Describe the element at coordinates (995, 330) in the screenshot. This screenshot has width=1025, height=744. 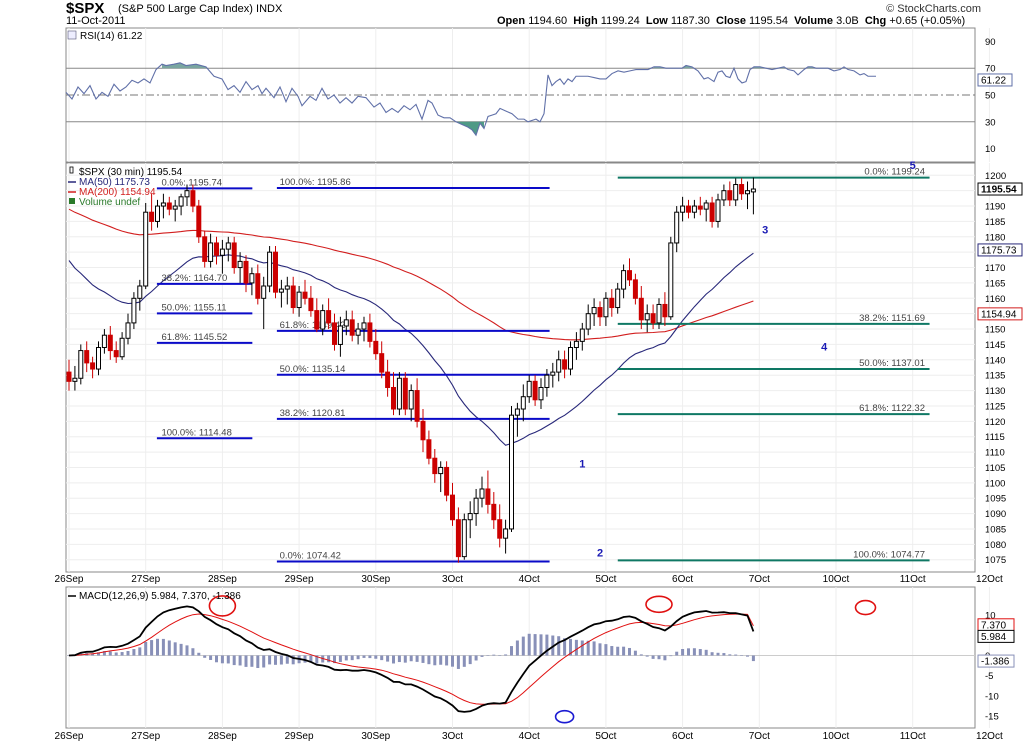
I see `price-tick-label: 1150` at that location.